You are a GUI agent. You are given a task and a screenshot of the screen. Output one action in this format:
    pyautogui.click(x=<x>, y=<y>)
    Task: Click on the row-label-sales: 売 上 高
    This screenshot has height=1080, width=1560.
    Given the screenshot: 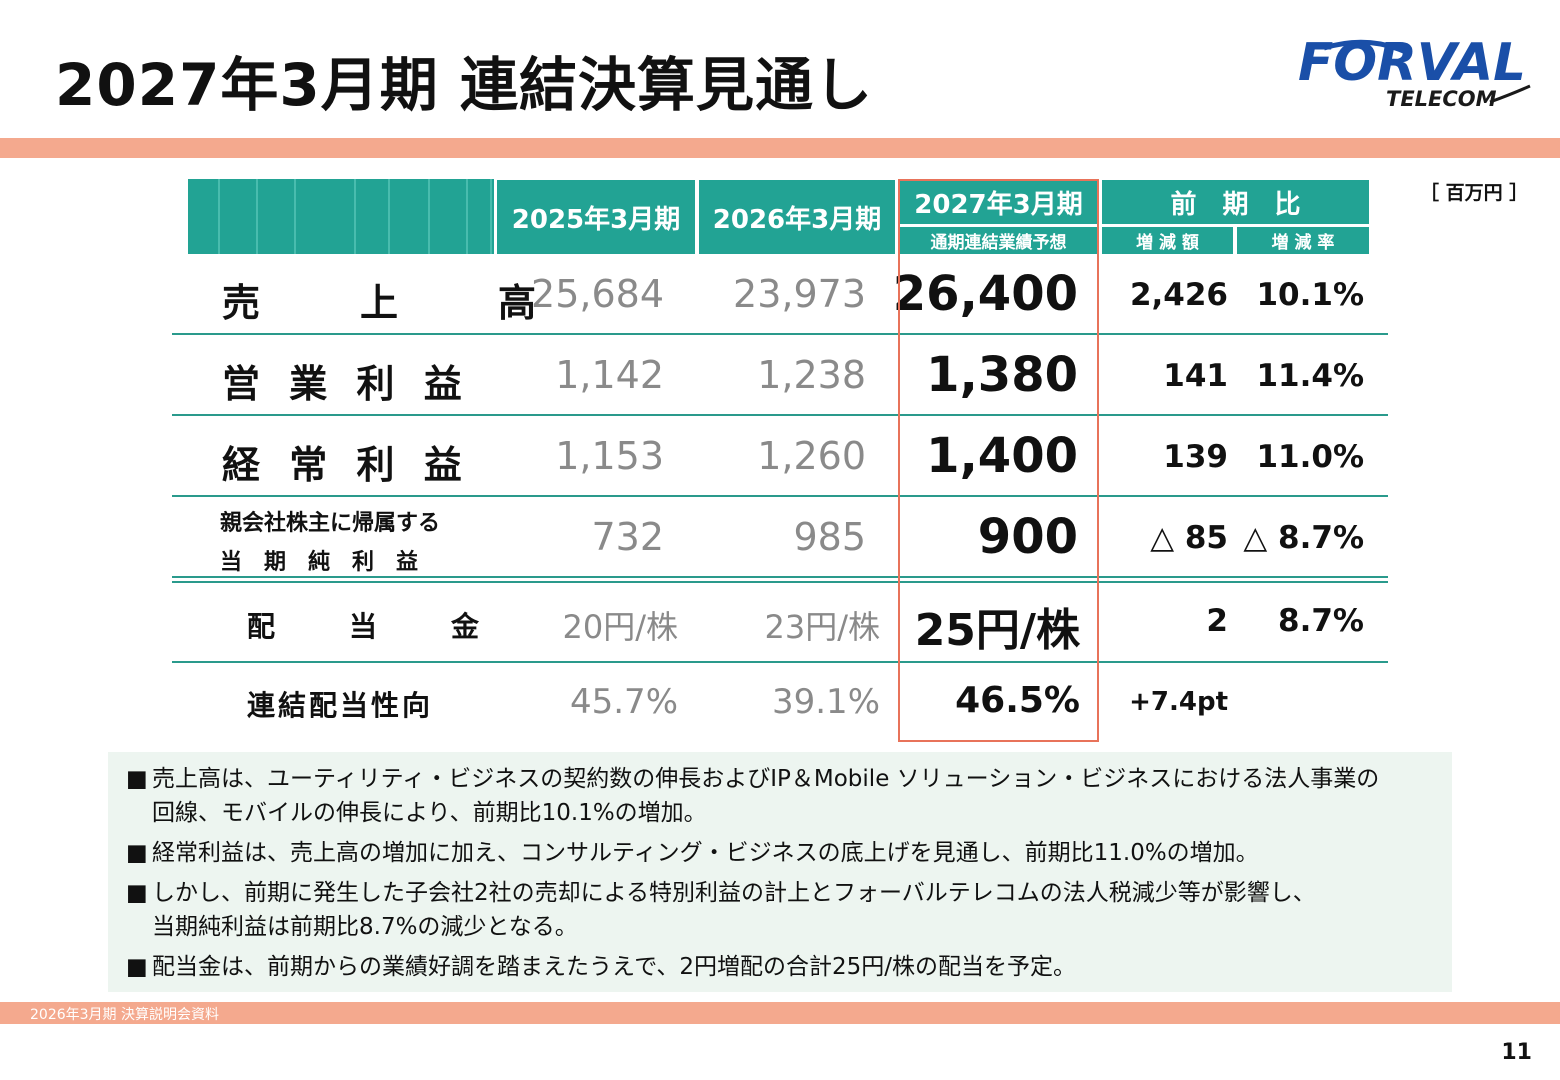 What is the action you would take?
    pyautogui.click(x=383, y=303)
    